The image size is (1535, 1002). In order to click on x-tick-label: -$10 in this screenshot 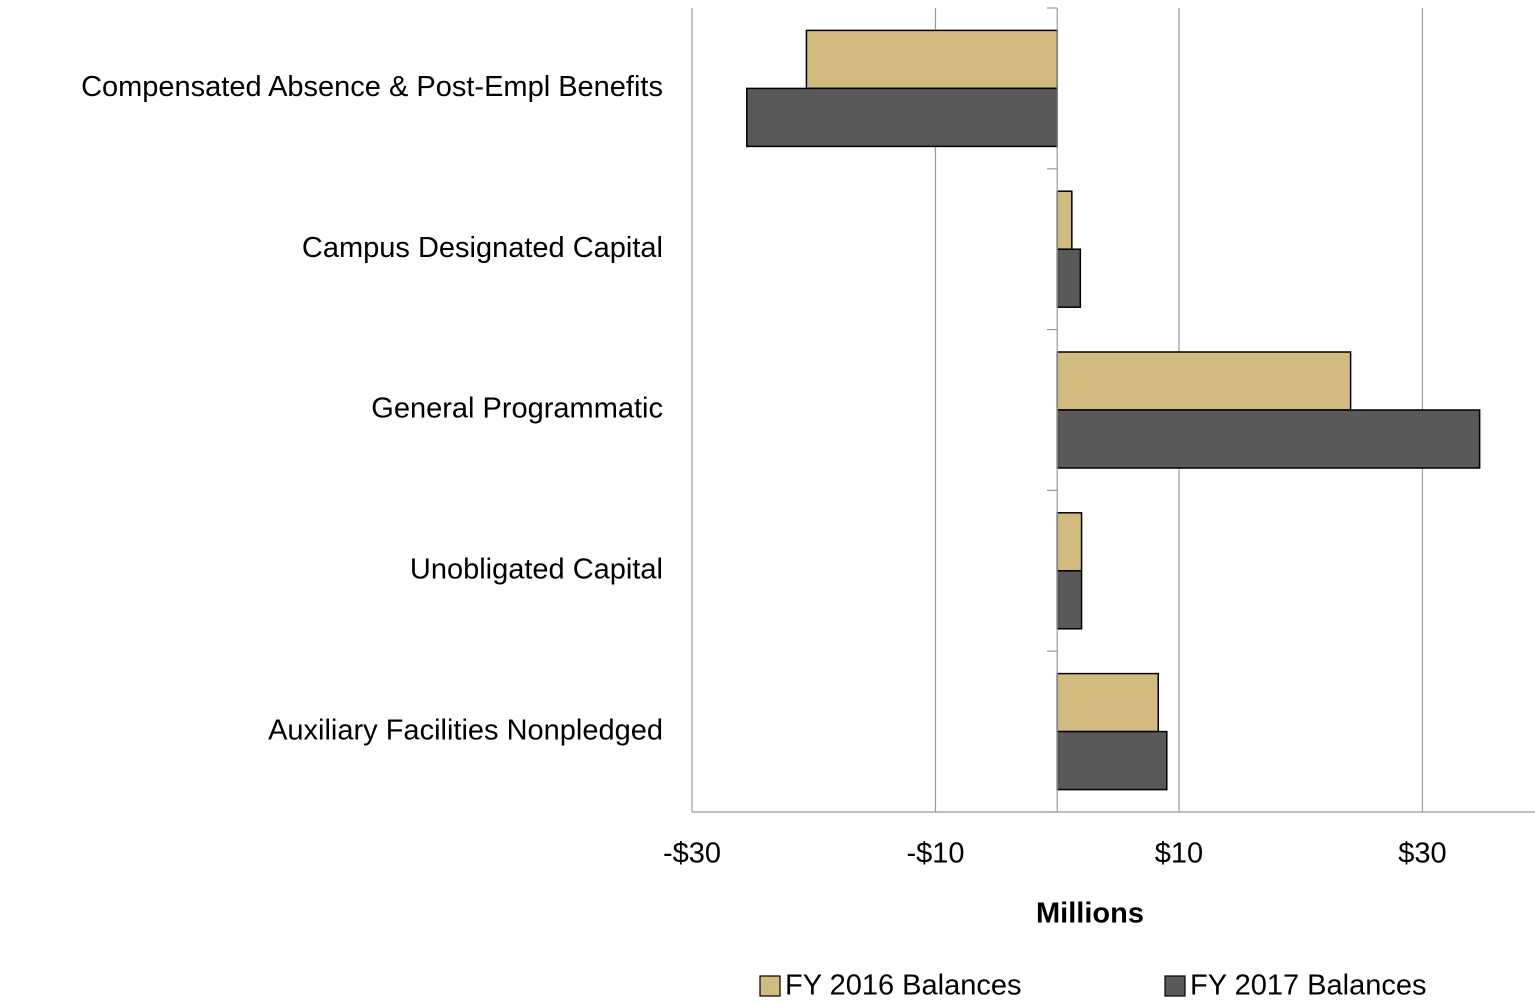, I will do `click(935, 854)`.